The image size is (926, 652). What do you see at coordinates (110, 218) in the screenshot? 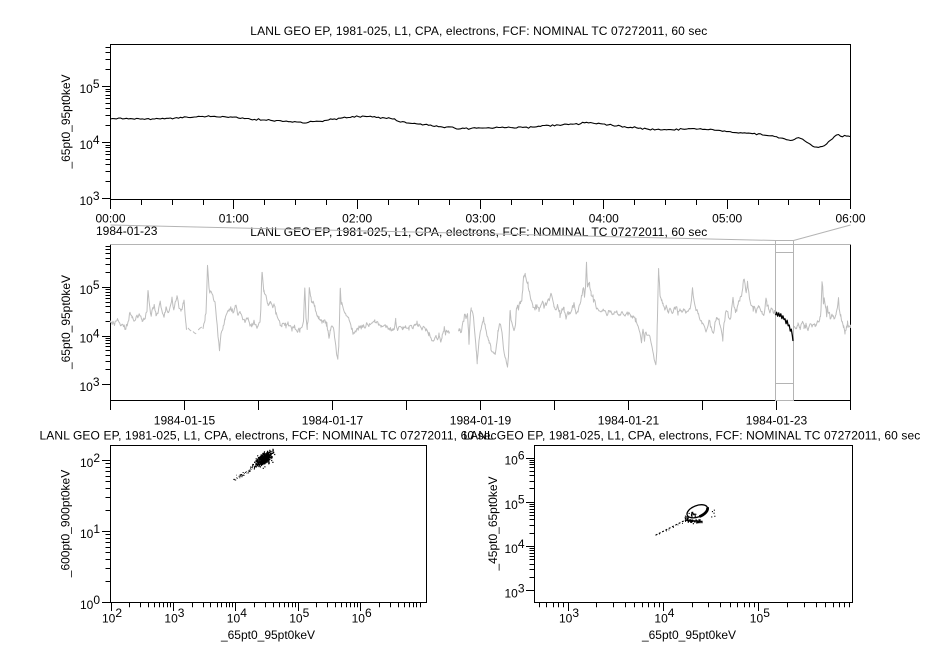
I see `svg-text: 00:00` at bounding box center [110, 218].